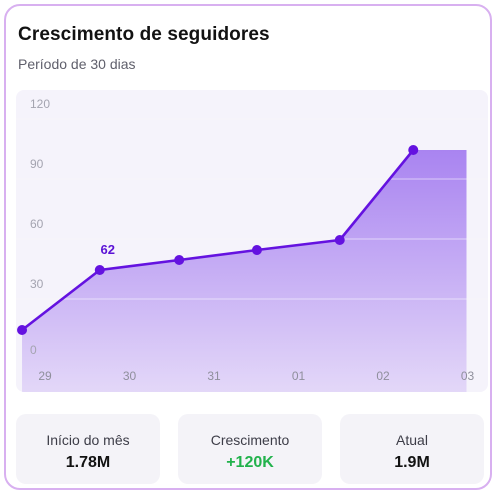 The height and width of the screenshot is (500, 500). I want to click on stat-growth: Crescimento +120K, so click(250, 449).